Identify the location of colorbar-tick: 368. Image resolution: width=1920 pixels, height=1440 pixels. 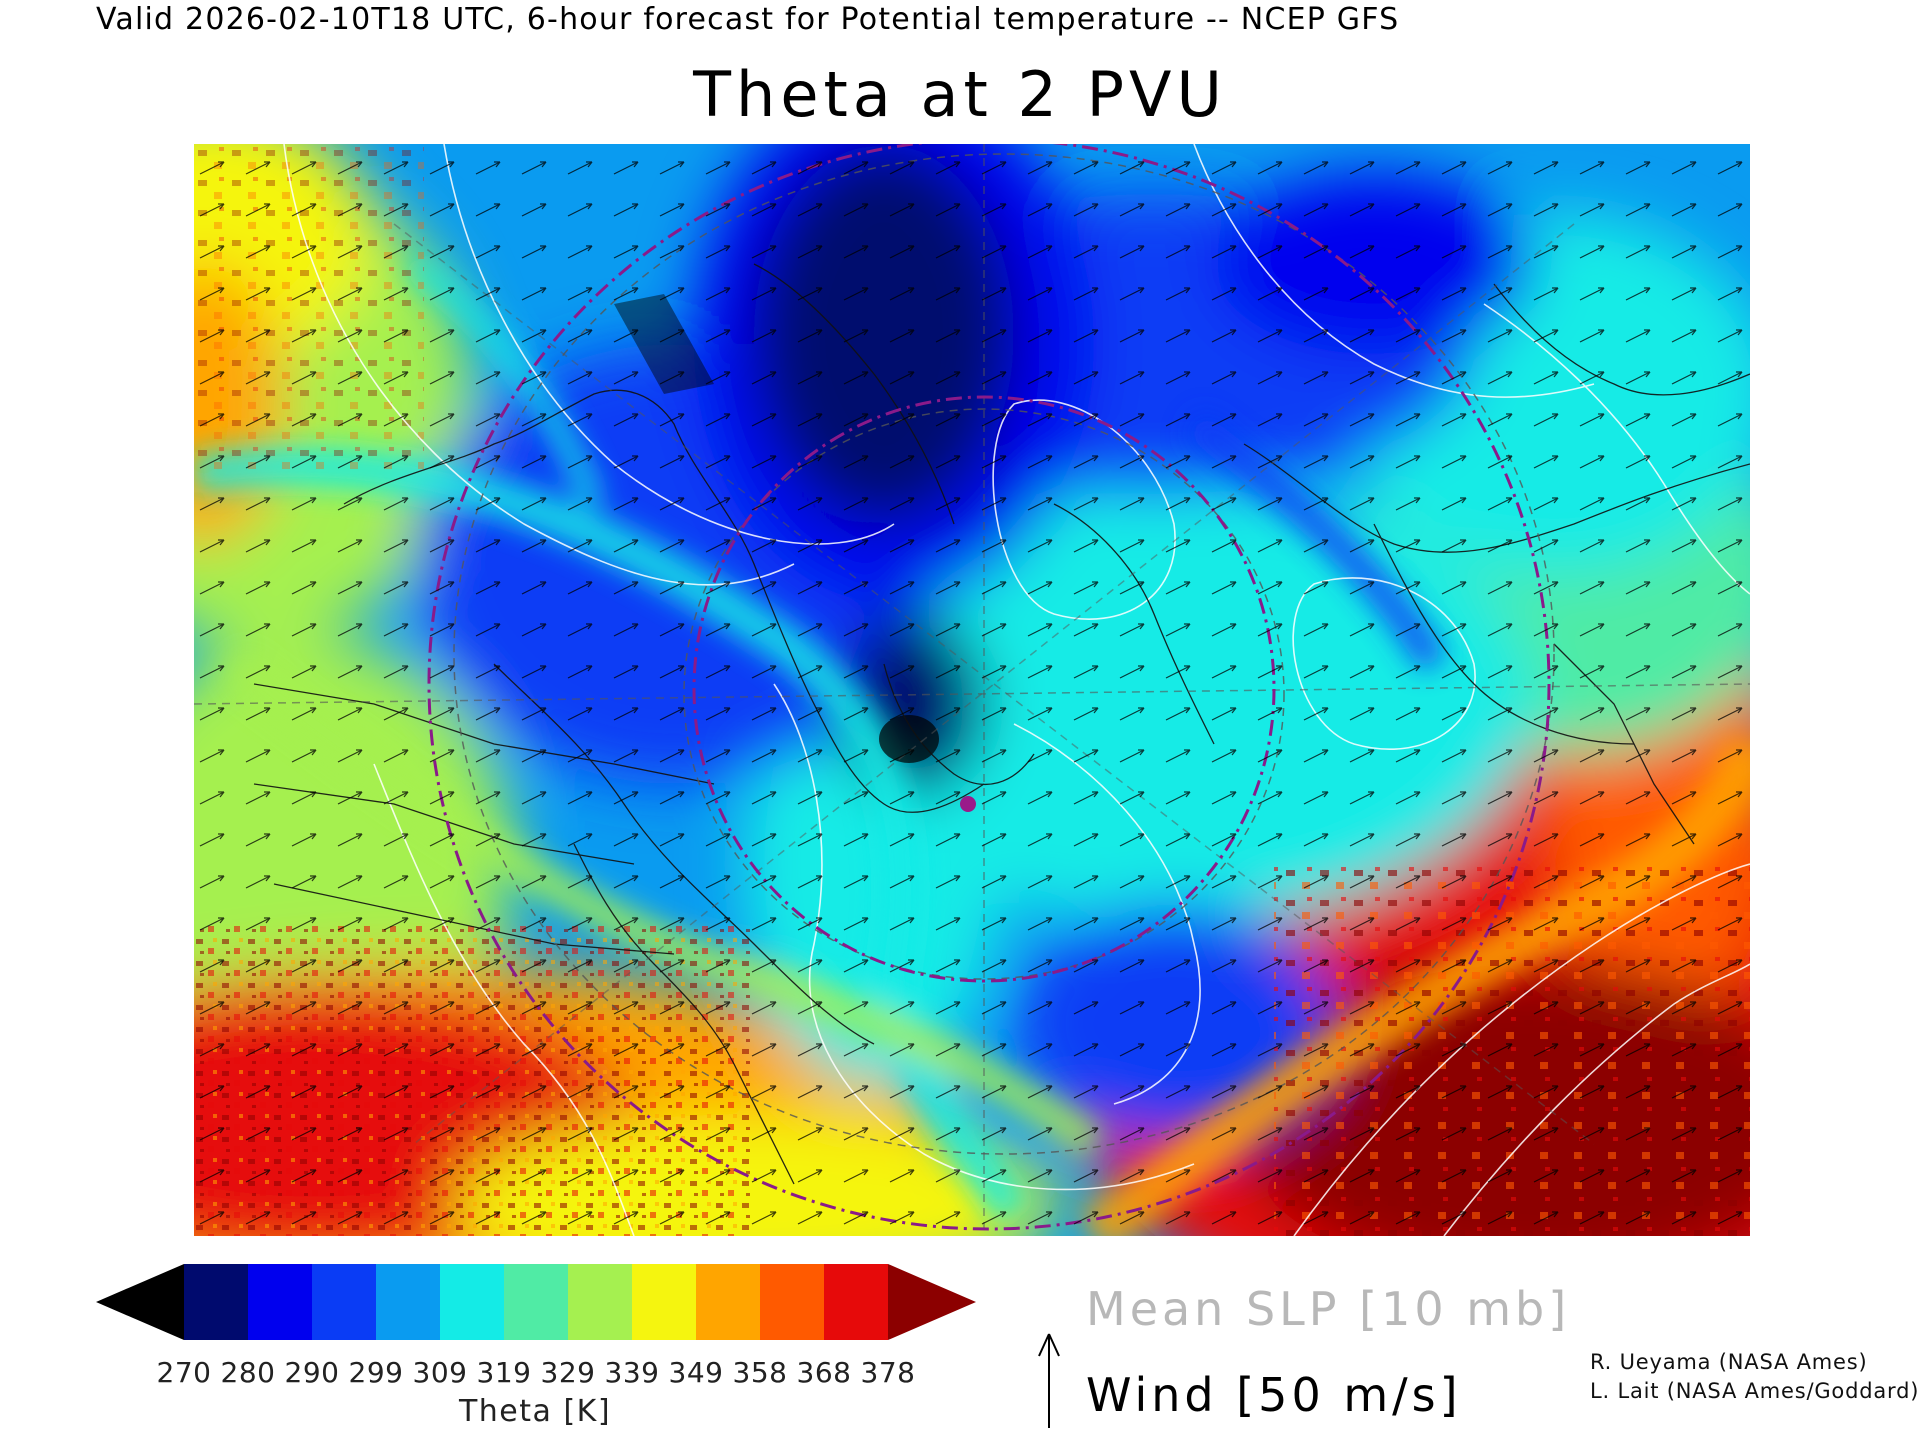
(824, 1372).